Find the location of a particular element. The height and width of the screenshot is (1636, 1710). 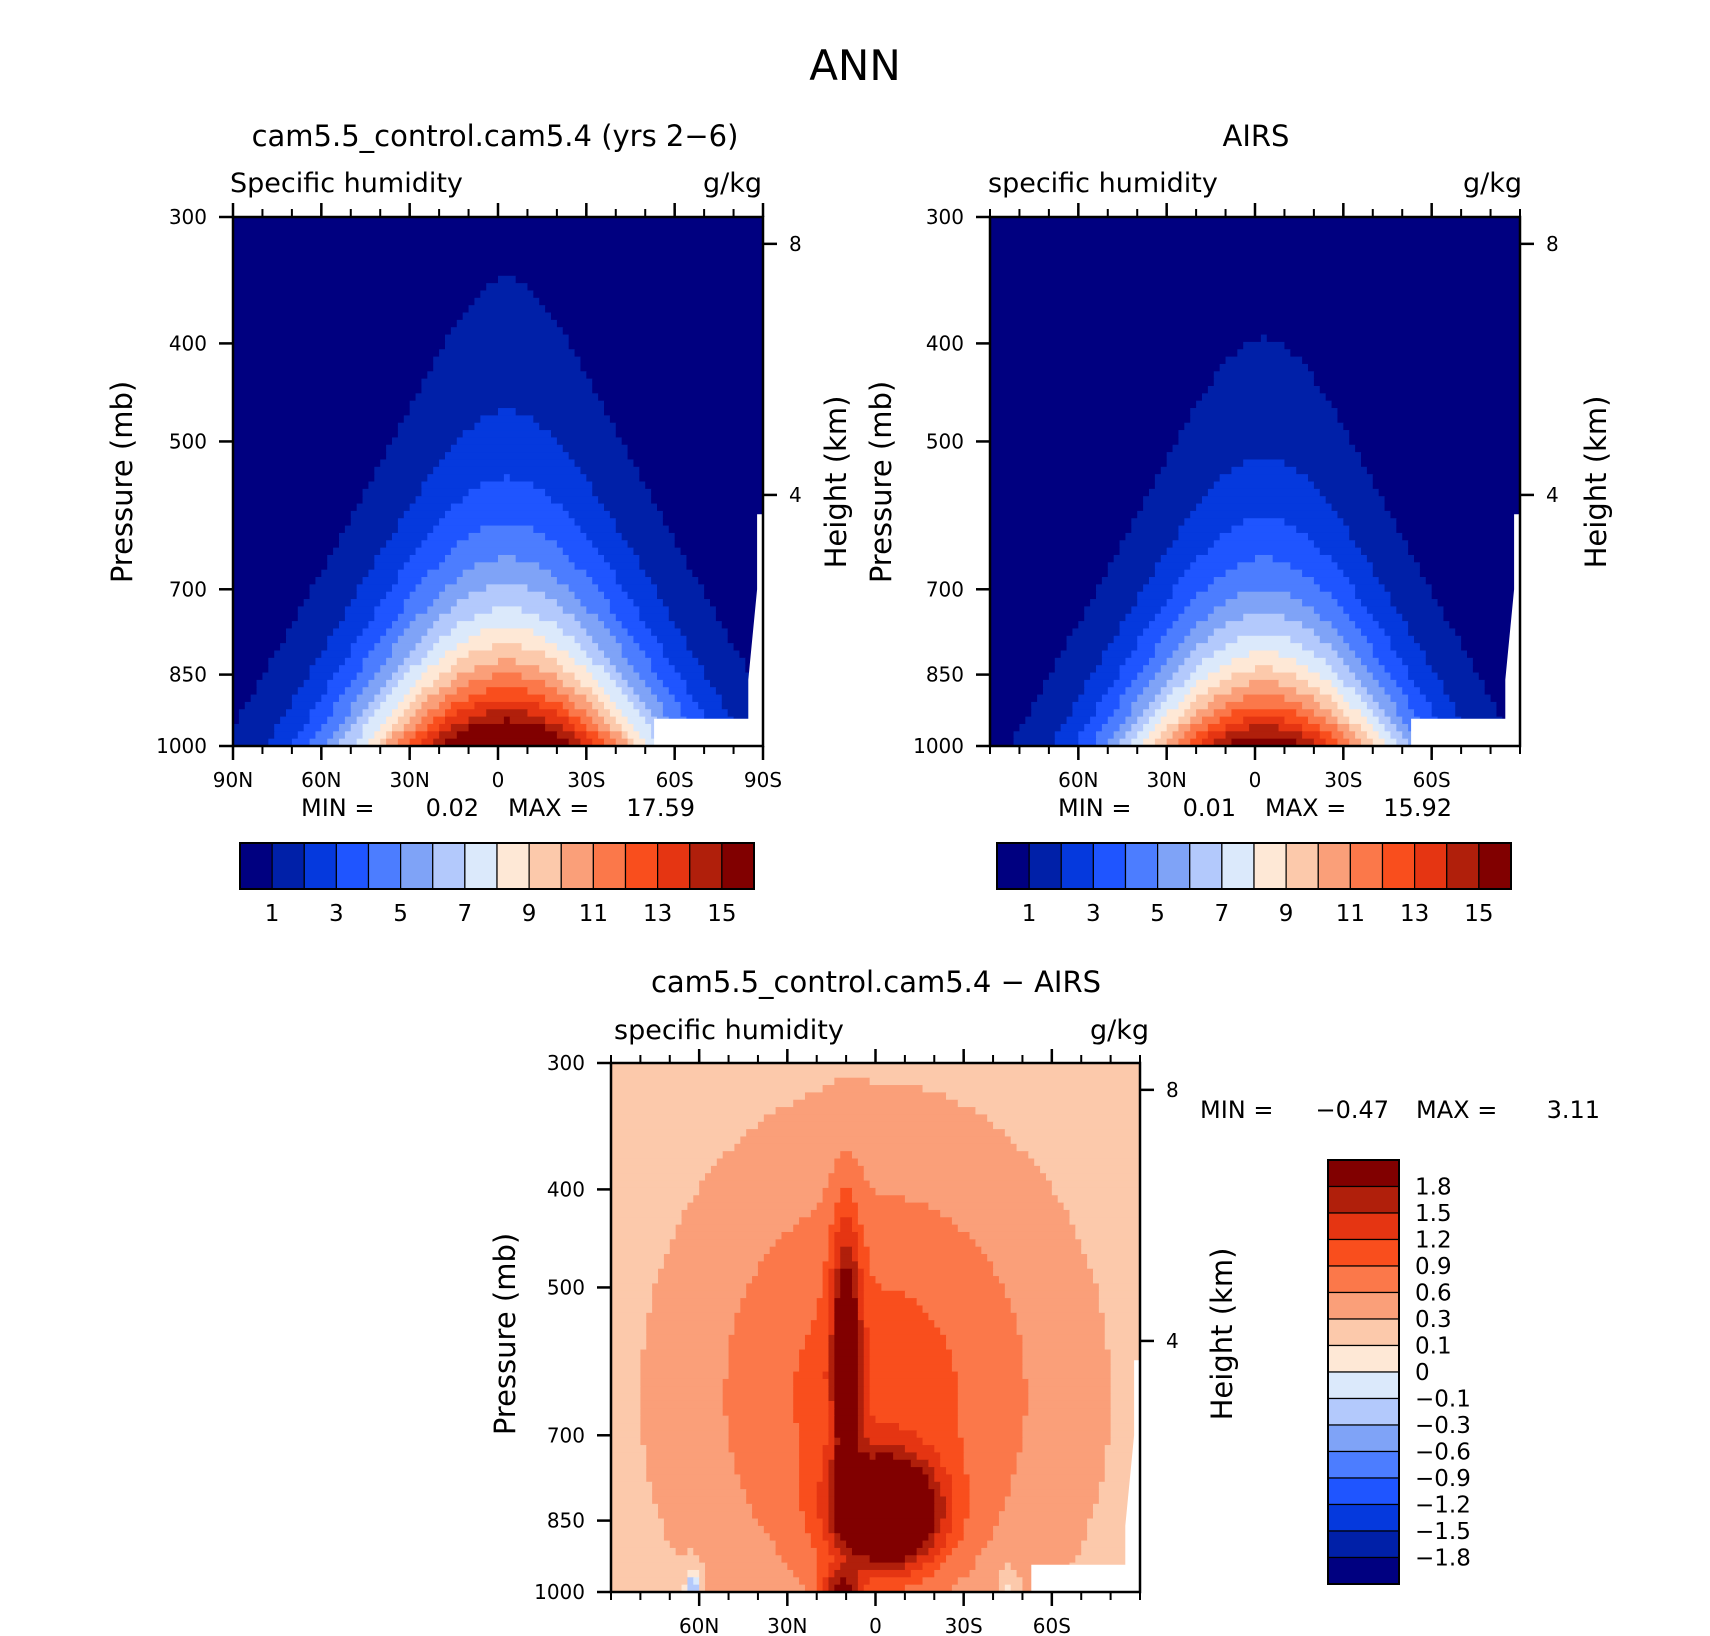

colorbar-label: −1.8 is located at coordinates (1443, 1559).